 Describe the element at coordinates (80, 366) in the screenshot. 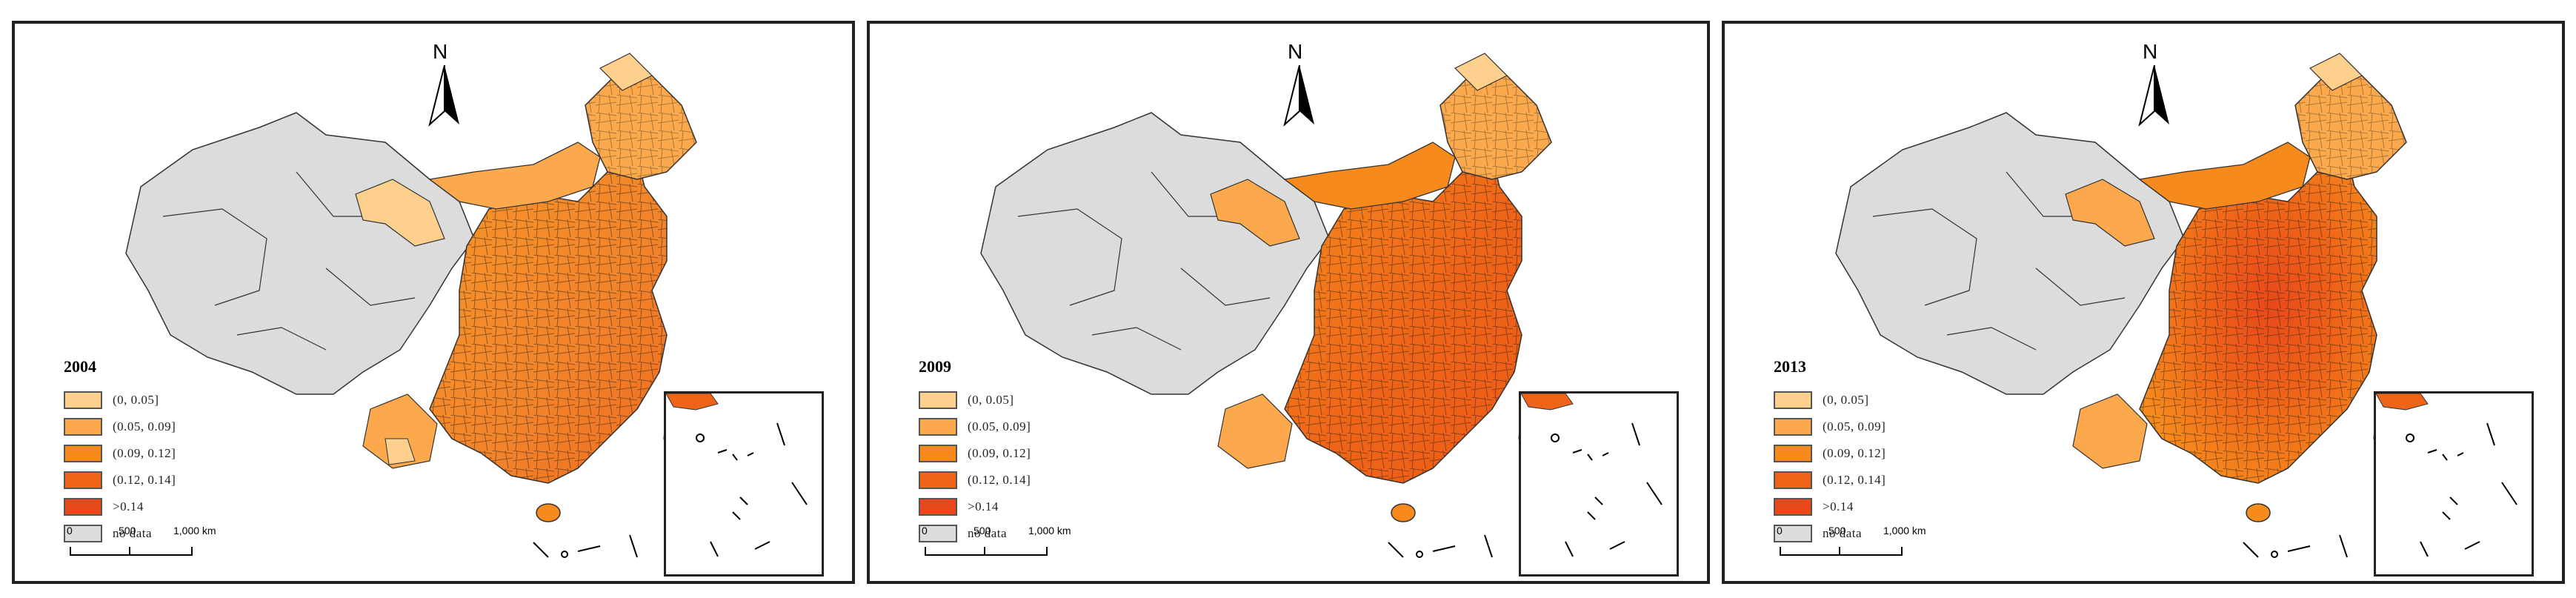

I see `year-label: 2004` at that location.